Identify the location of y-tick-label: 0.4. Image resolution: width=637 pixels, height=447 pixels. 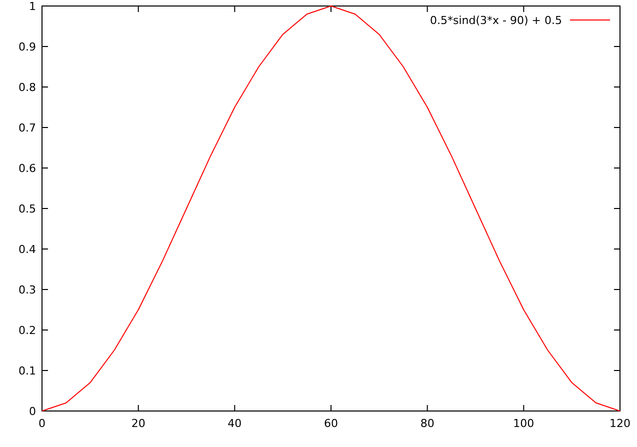
(27, 249).